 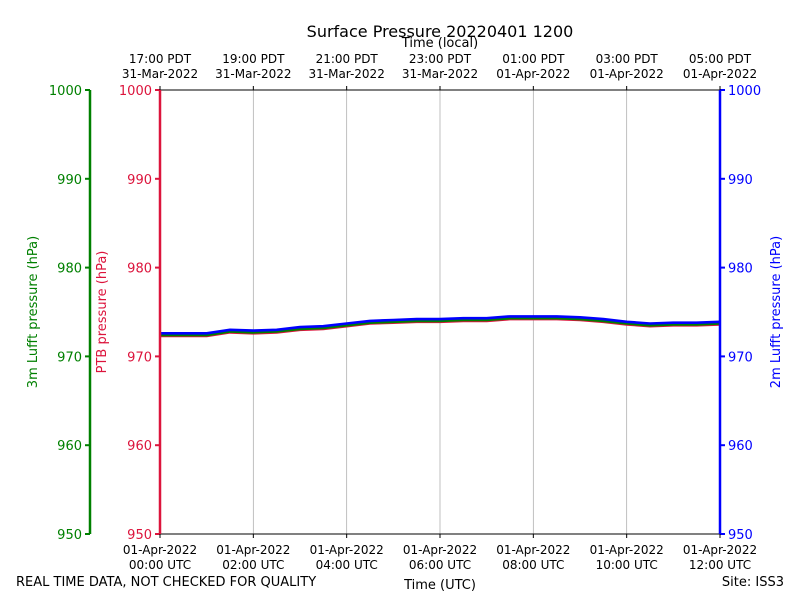 What do you see at coordinates (627, 59) in the screenshot?
I see `x-tick-label-local-time-5: 03:00 PDT` at bounding box center [627, 59].